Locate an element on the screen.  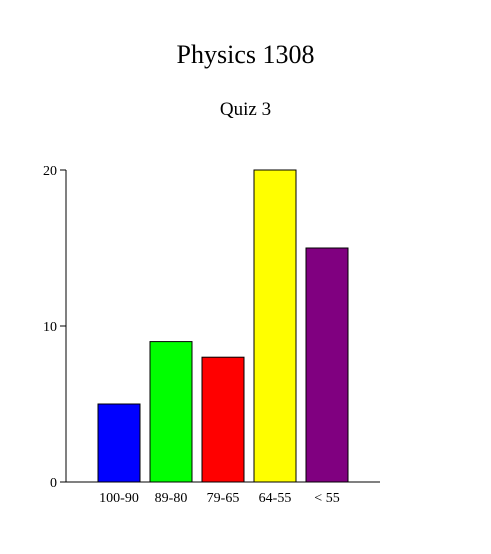
x-tick-label: 79-65 is located at coordinates (223, 498).